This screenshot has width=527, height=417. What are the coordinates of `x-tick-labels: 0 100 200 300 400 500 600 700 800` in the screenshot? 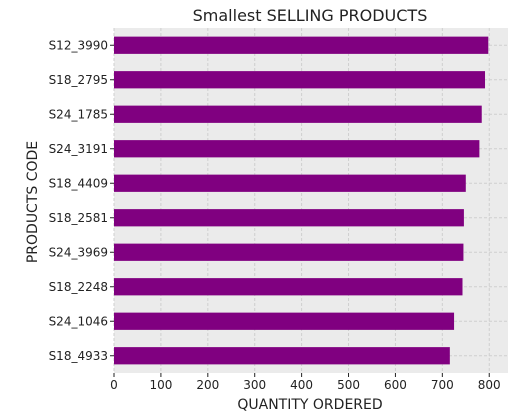 It's located at (305, 382).